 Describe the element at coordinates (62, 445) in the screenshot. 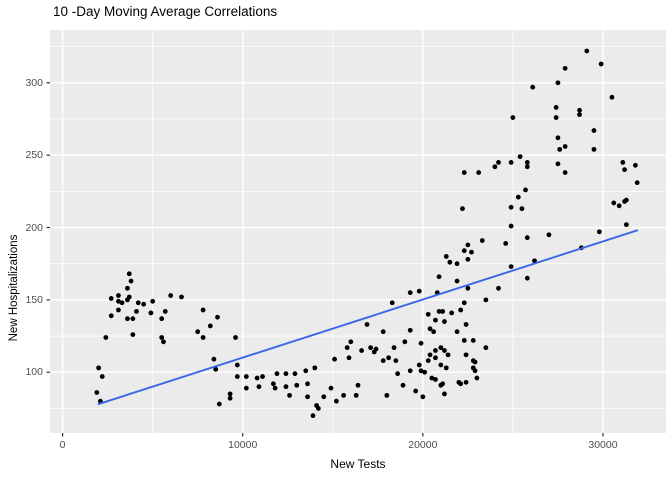

I see `x-tick-label: 0` at that location.